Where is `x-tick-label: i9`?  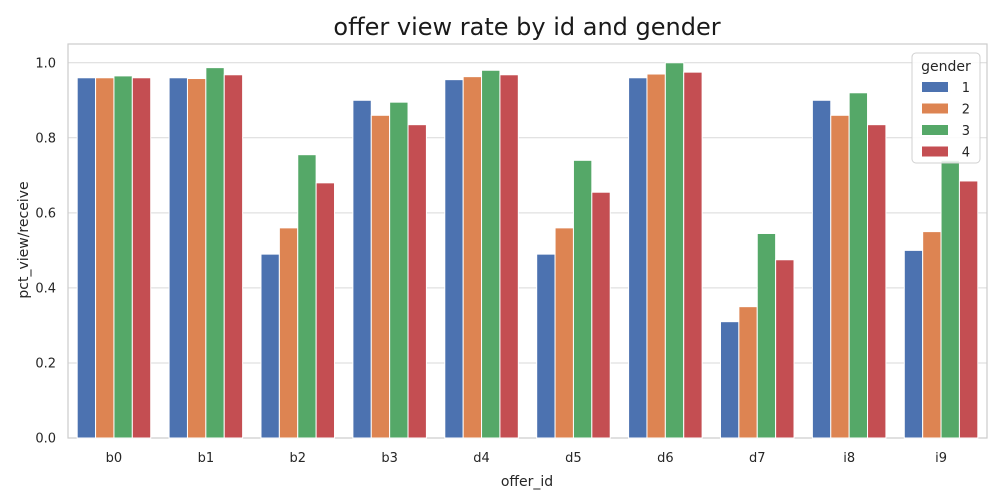
x-tick-label: i9 is located at coordinates (941, 458).